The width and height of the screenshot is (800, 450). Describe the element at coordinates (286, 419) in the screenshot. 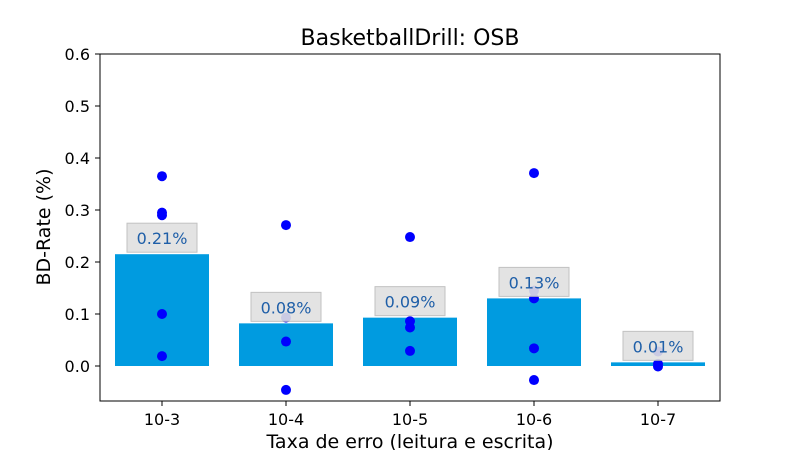

I see `x-tick-label-10-4: 10-4` at that location.